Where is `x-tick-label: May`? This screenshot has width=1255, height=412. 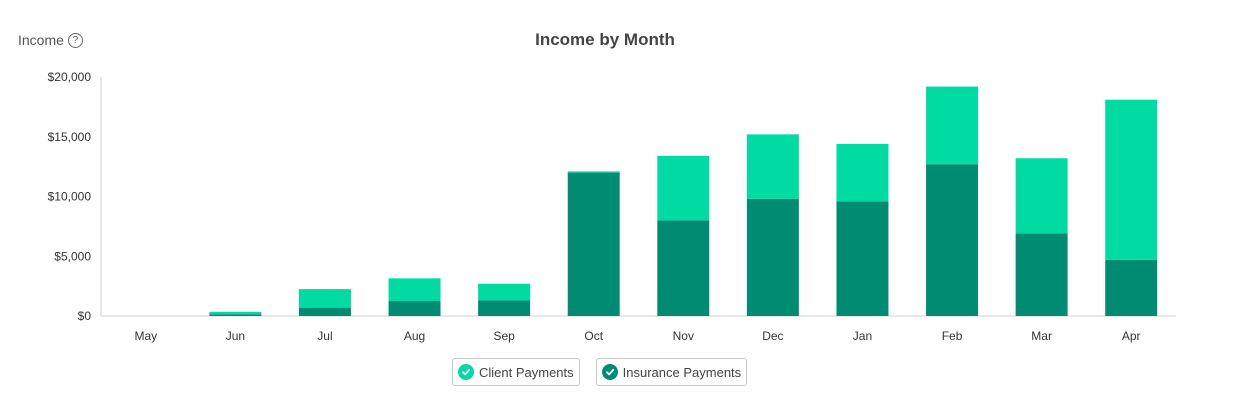 x-tick-label: May is located at coordinates (145, 336).